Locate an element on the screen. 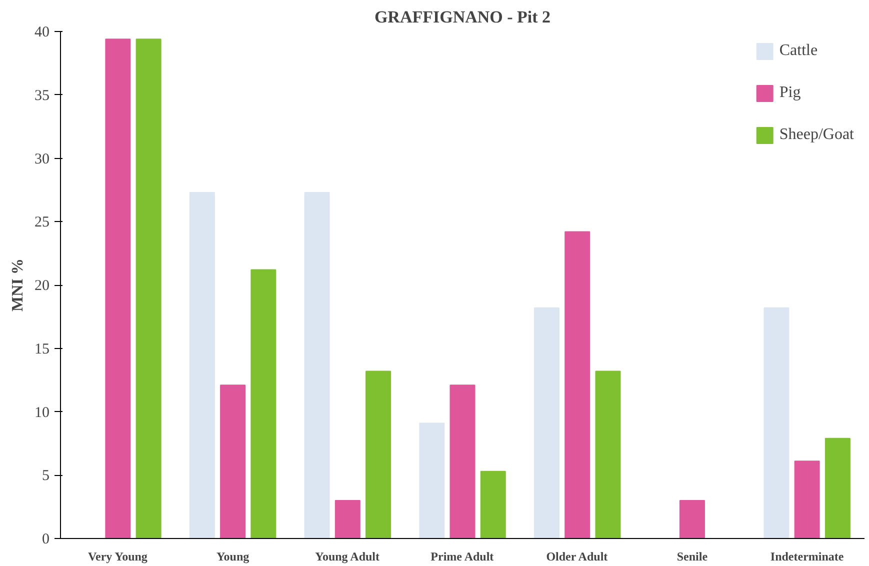 Image resolution: width=869 pixels, height=566 pixels. y-tick-label: 25 is located at coordinates (42, 222).